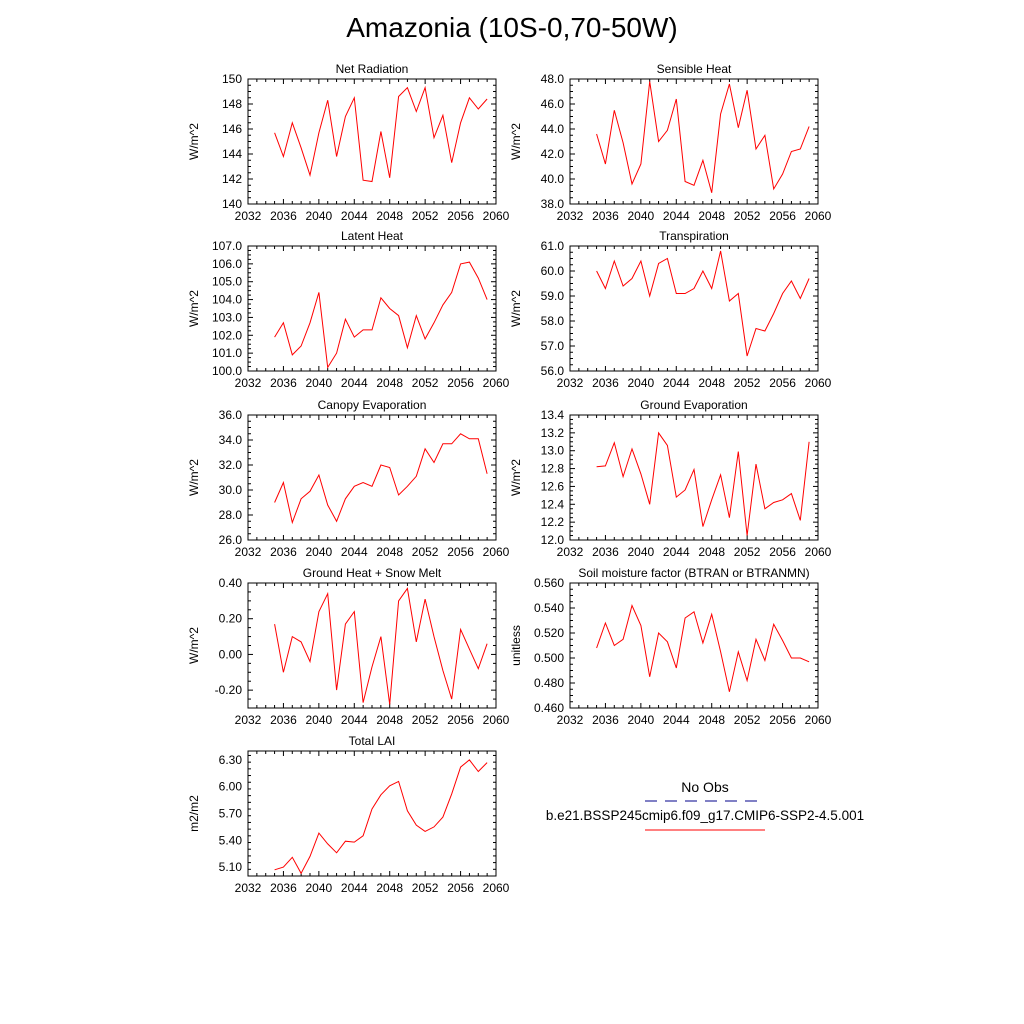  Describe the element at coordinates (553, 296) in the screenshot. I see `y-tick-label: 59.0` at that location.